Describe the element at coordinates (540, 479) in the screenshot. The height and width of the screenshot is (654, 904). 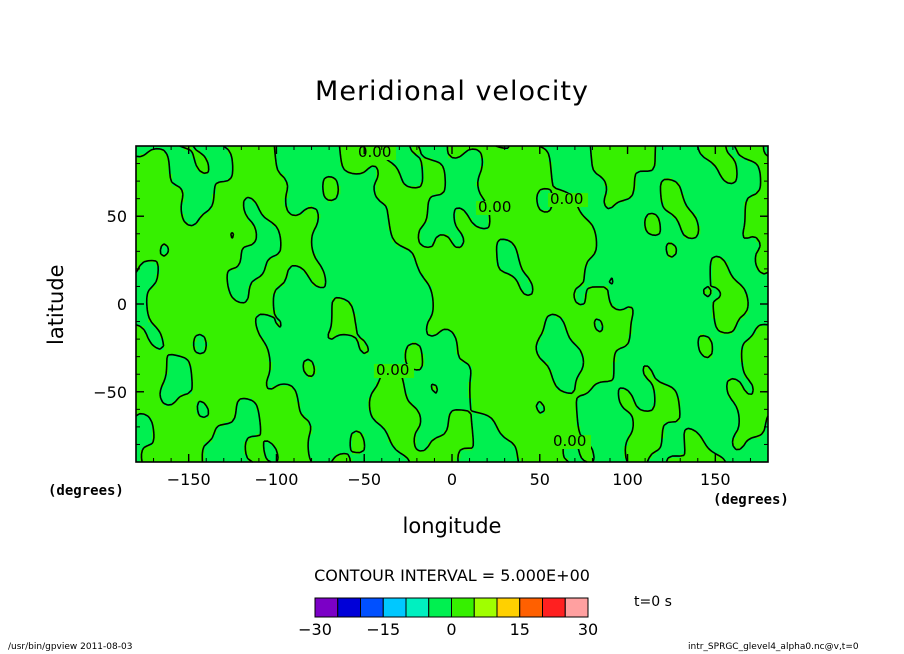
I see `x-tick-label: 50` at that location.